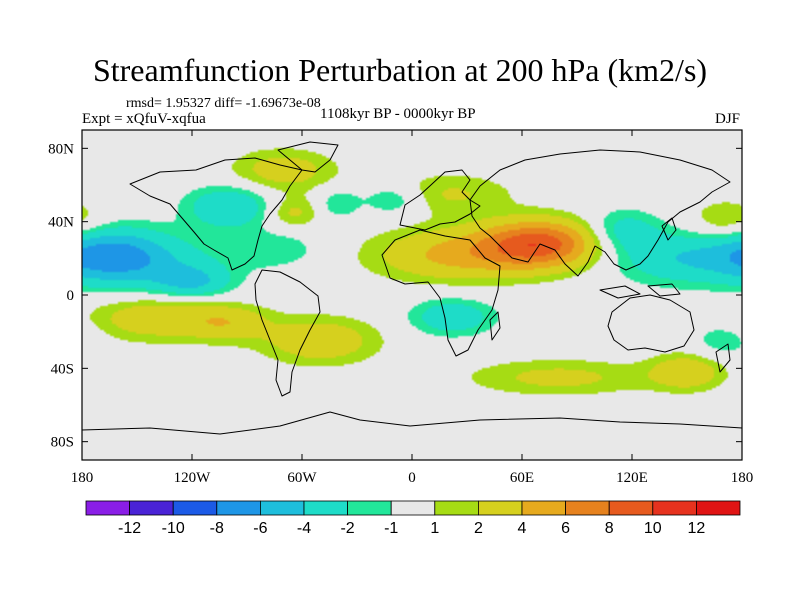 This screenshot has width=800, height=600. I want to click on colorbar-label: 2, so click(478, 528).